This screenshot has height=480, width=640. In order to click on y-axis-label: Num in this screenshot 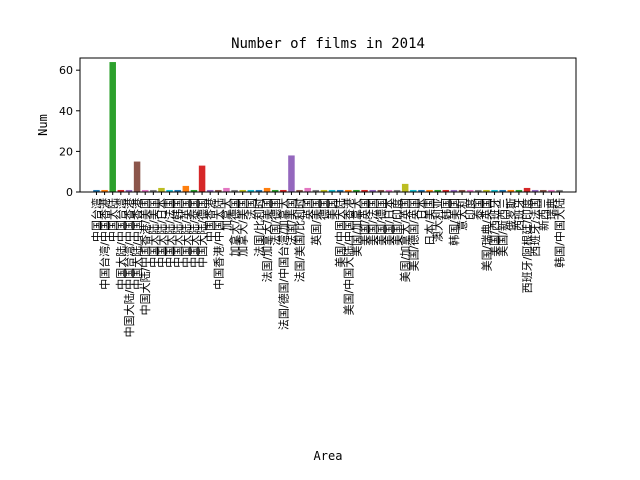, I will do `click(43, 125)`.